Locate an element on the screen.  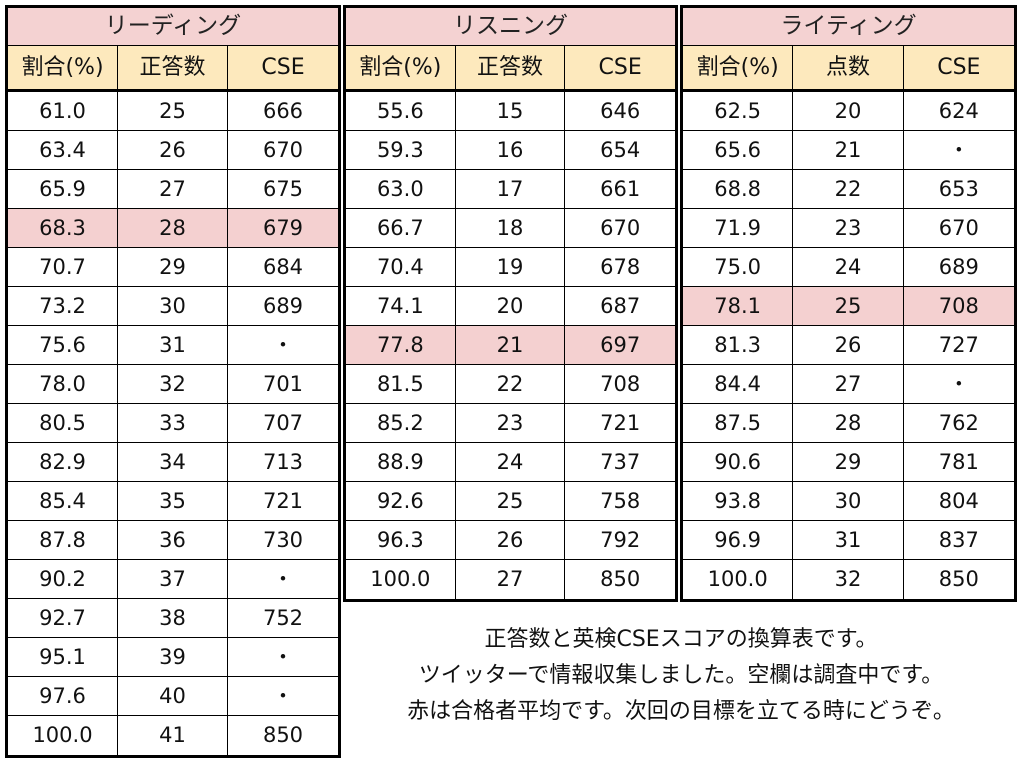
cell-cse: 792 is located at coordinates (620, 540).